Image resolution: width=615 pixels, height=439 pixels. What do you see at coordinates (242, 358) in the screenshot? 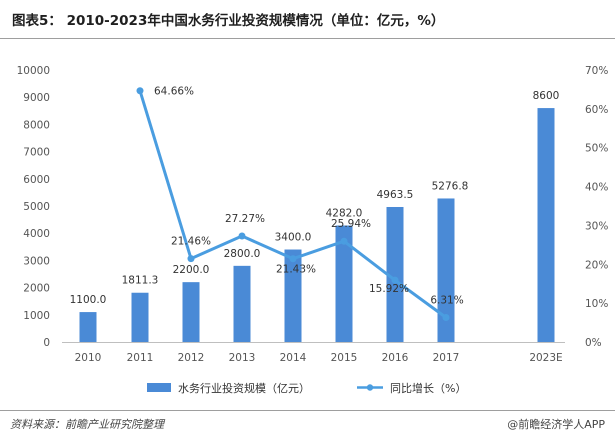
I see `x-axis-tick: 2013` at bounding box center [242, 358].